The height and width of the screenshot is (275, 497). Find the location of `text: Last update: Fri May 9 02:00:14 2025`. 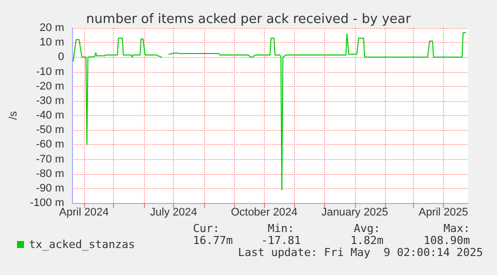

text: Last update: Fri May 9 02:00:14 2025 is located at coordinates (360, 252).